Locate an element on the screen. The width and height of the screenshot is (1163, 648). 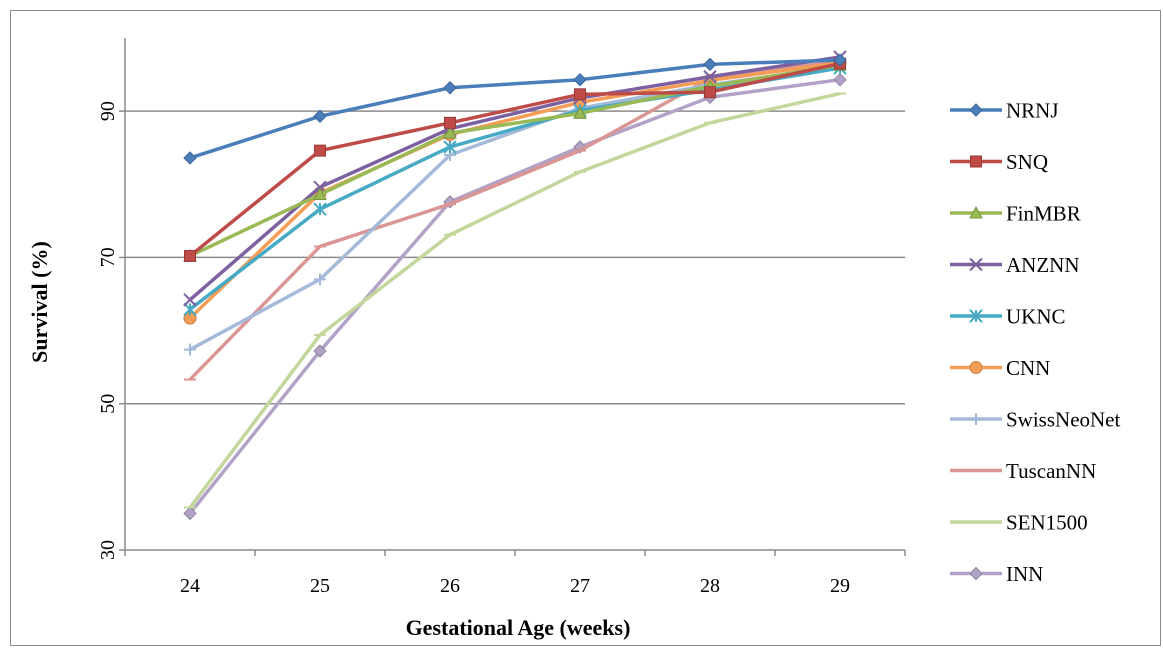
legend-item-swissneonet: SwissNeoNet is located at coordinates (1035, 419).